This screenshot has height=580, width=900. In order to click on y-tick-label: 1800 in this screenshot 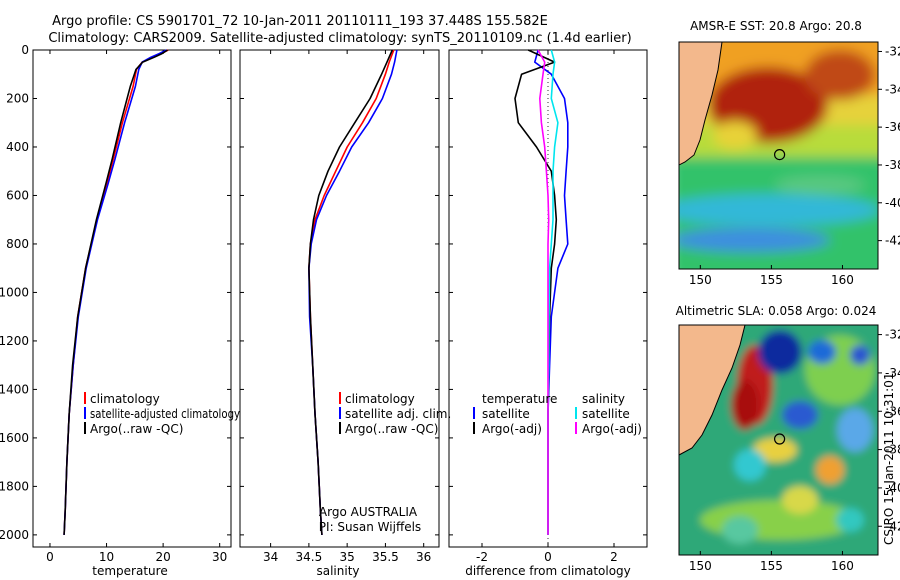, I will do `click(14, 486)`.